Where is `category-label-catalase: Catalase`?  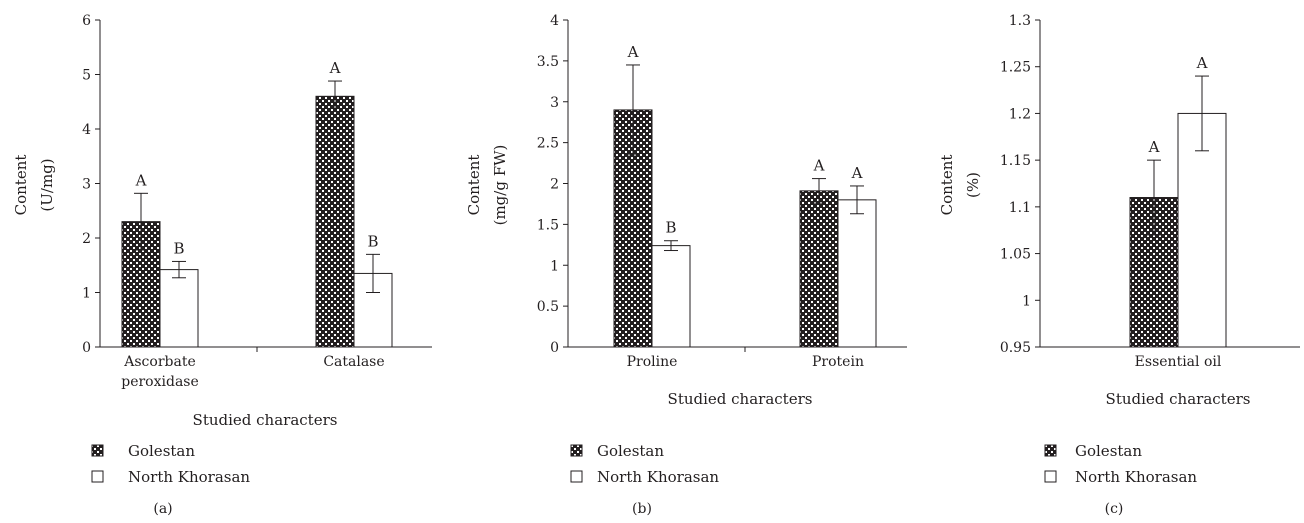 category-label-catalase: Catalase is located at coordinates (353, 362).